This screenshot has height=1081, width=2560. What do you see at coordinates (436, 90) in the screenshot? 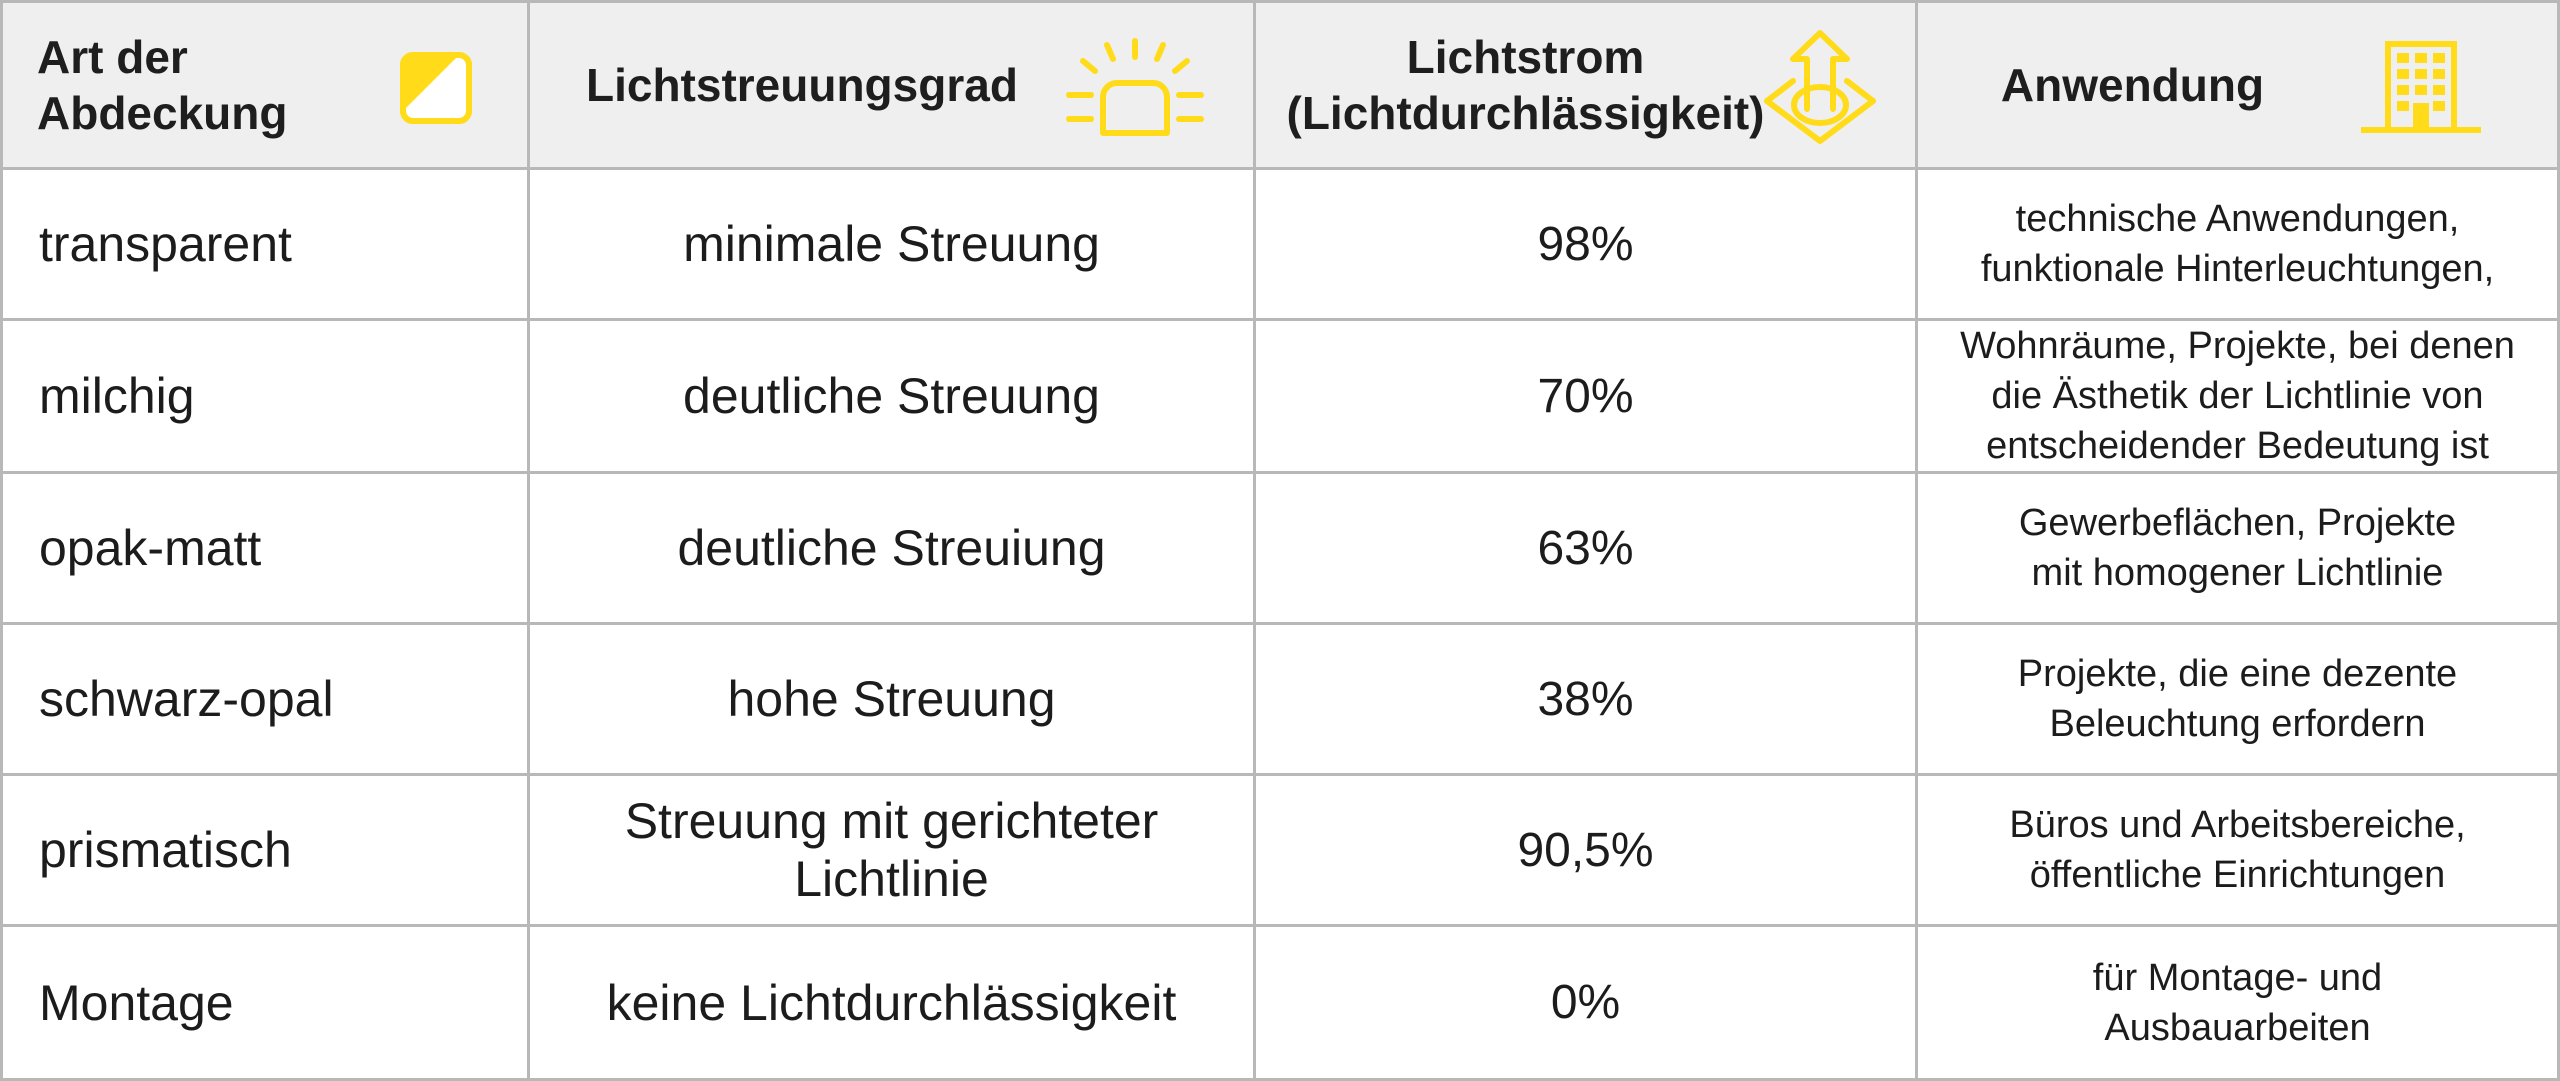
I see `half-filled-square-icon` at bounding box center [436, 90].